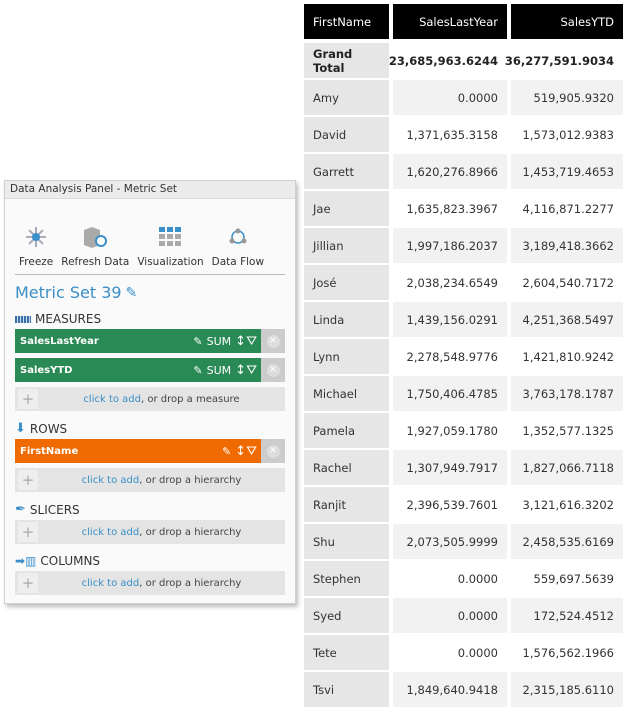  Describe the element at coordinates (450, 21) in the screenshot. I see `header-saleslastyear: SalesLastYear` at that location.